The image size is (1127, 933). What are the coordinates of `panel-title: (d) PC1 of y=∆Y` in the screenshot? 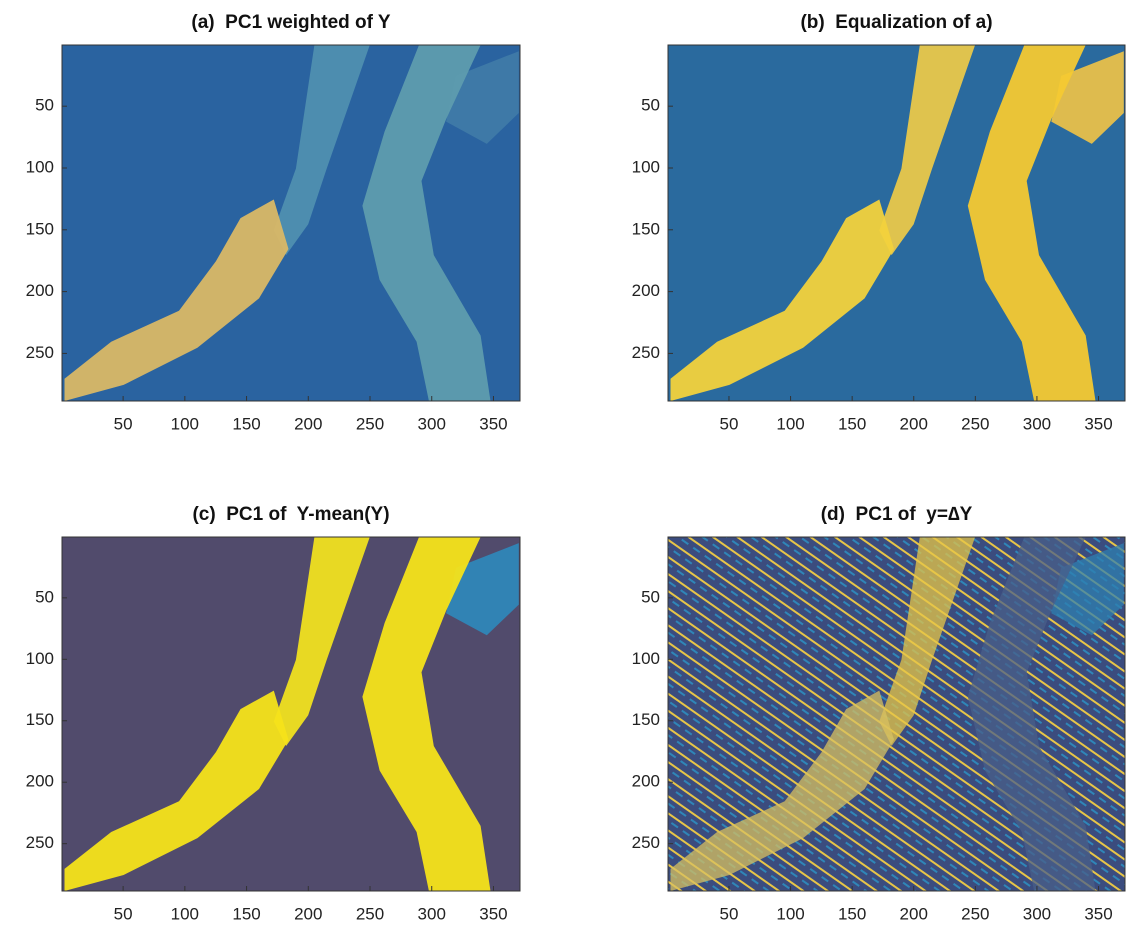 It's located at (897, 514).